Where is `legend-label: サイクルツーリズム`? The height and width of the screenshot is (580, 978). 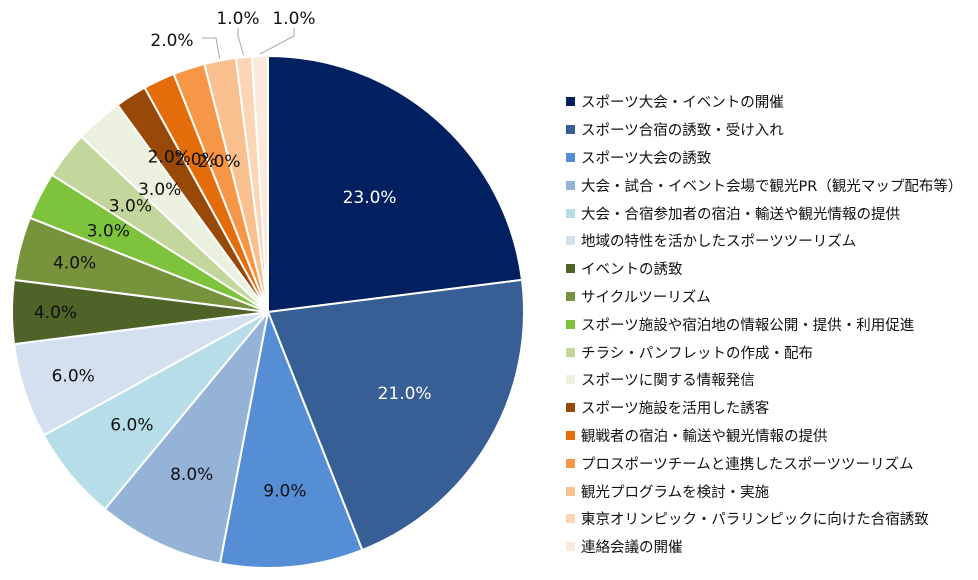
legend-label: サイクルツーリズム is located at coordinates (646, 297).